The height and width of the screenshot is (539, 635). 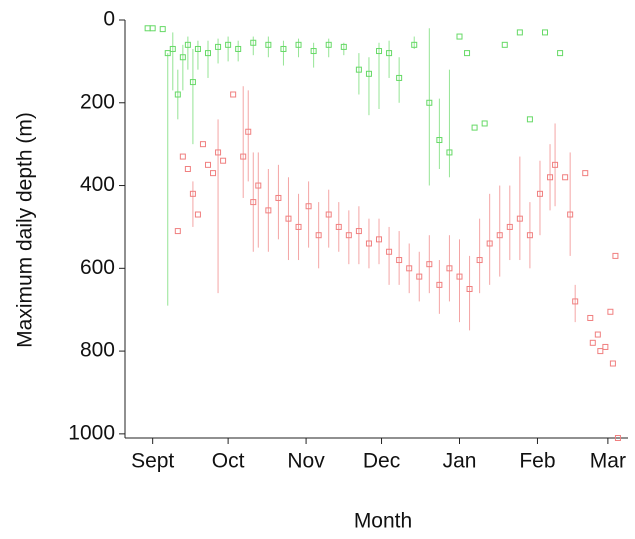 What do you see at coordinates (25, 230) in the screenshot?
I see `y-axis-label: Maximum daily depth (m)` at bounding box center [25, 230].